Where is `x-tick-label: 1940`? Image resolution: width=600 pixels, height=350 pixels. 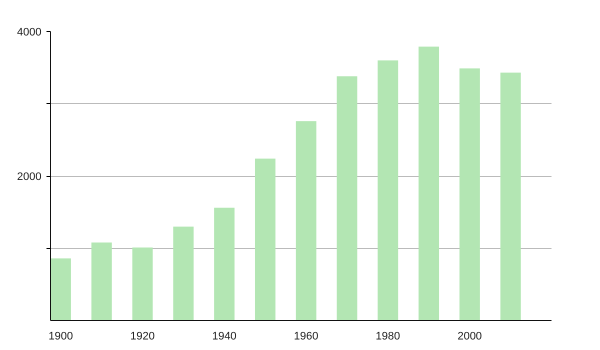
x-tick-label: 1940 is located at coordinates (224, 336).